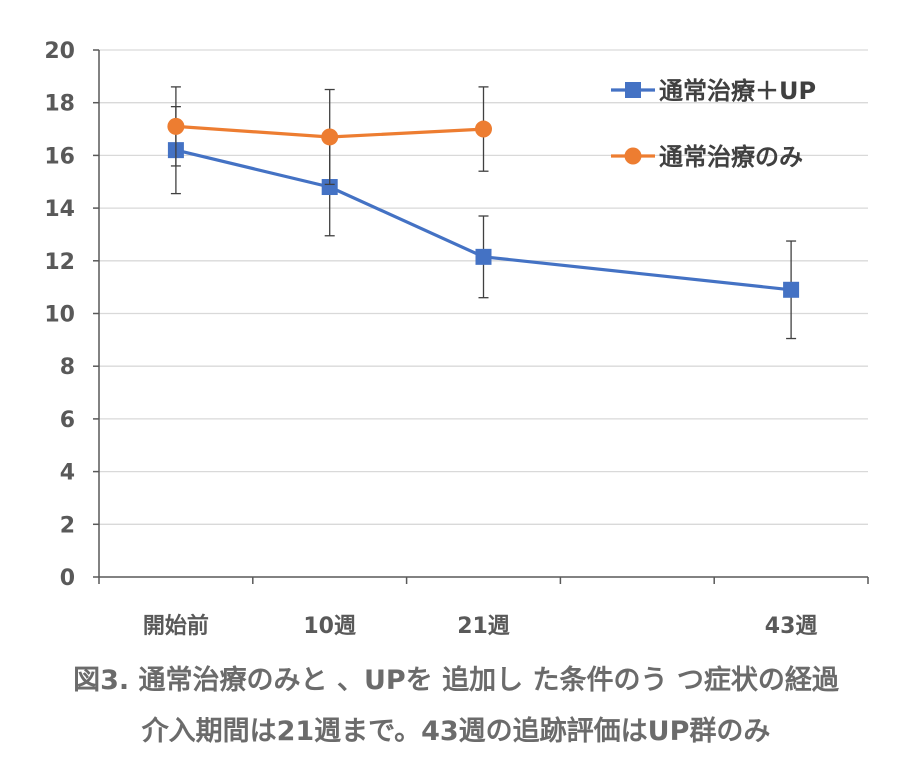 The height and width of the screenshot is (783, 912). What do you see at coordinates (483, 626) in the screenshot?
I see `x-tick-label: 21週` at bounding box center [483, 626].